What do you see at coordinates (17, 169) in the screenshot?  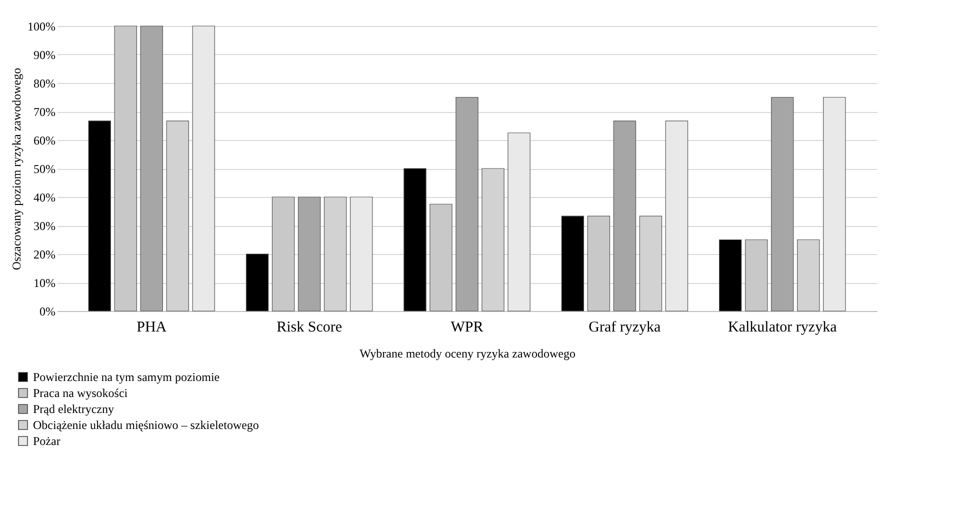 I see `y-axis-title: Oszacowany poziom ryzyka zawodowego` at bounding box center [17, 169].